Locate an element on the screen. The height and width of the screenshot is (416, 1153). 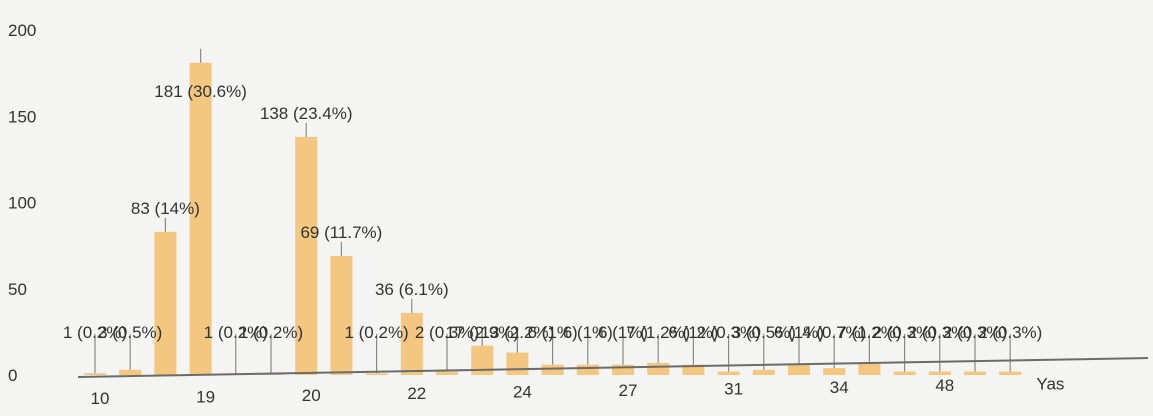
x-tick-label: 22 is located at coordinates (416, 393).